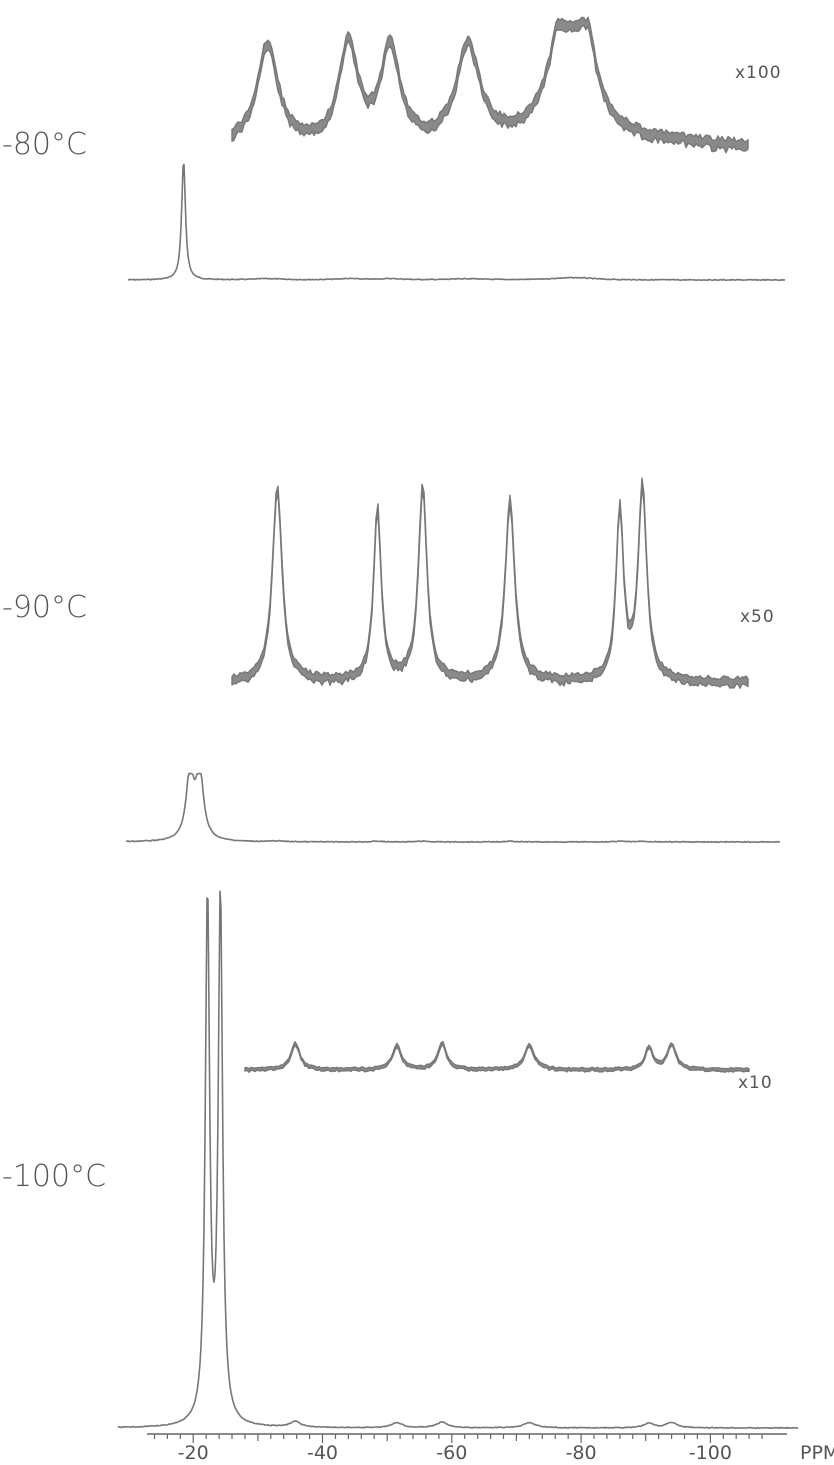 The width and height of the screenshot is (834, 1465). I want to click on ppm-axis: -20 -40 -60 -80 -100 PPM, so click(490, 1447).